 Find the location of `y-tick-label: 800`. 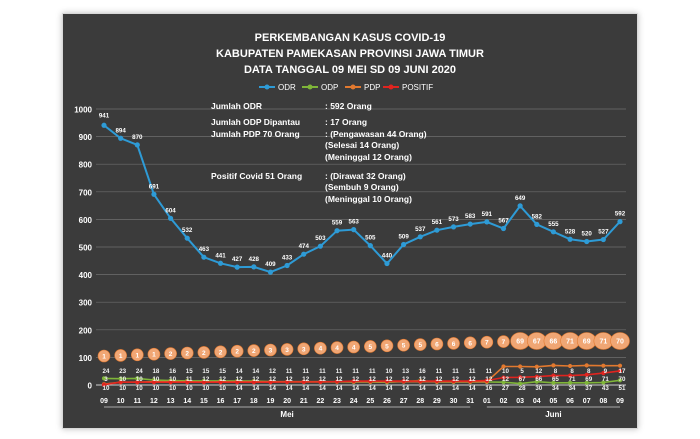

y-tick-label: 800 is located at coordinates (86, 165).